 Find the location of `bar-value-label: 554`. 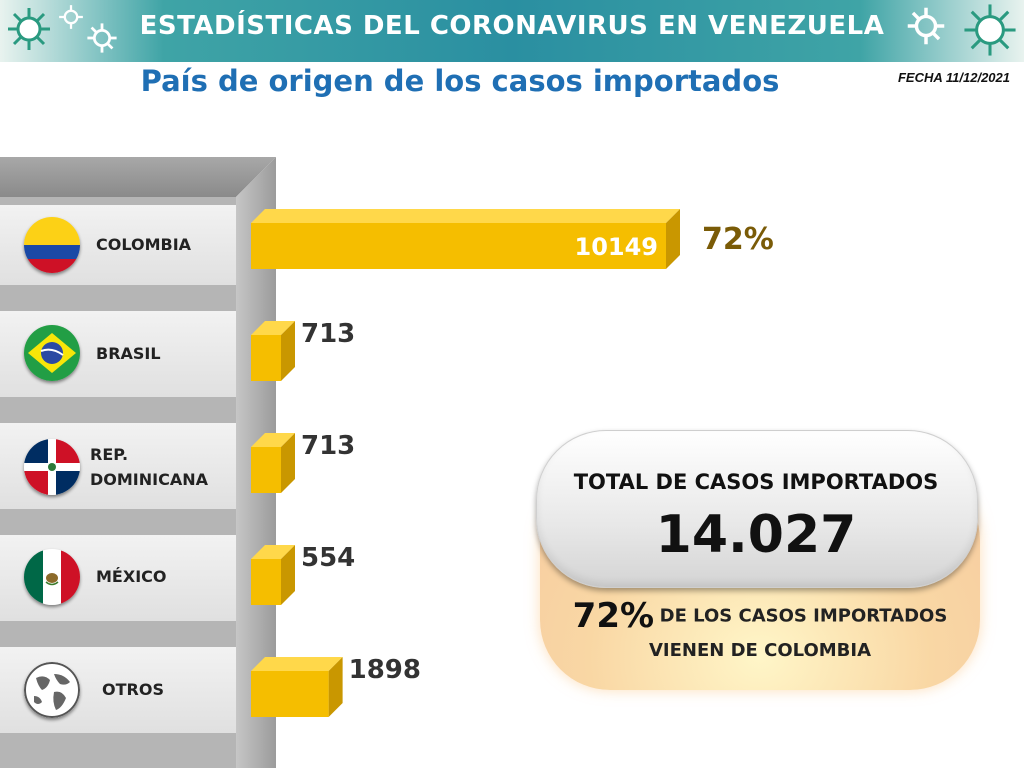

bar-value-label: 554 is located at coordinates (328, 558).